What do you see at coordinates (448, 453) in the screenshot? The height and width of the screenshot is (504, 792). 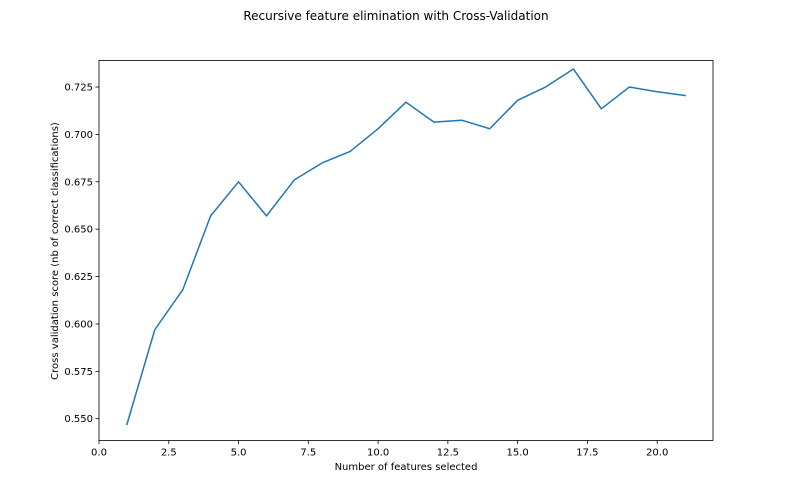 I see `x-tick-label: 12.5` at bounding box center [448, 453].